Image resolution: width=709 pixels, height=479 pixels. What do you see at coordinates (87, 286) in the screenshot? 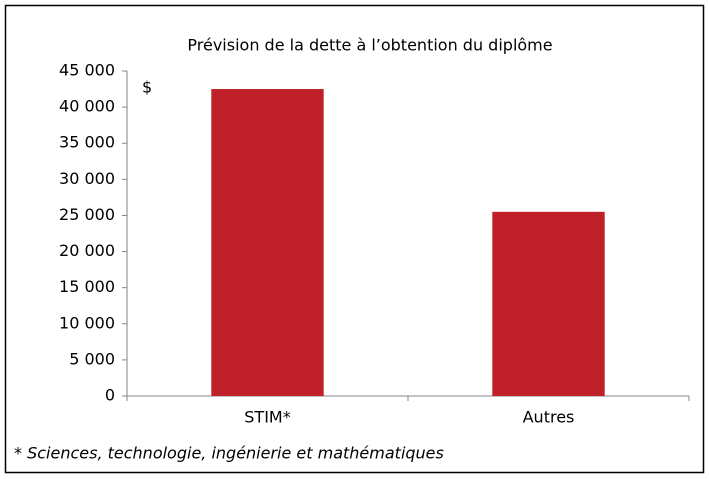
I see `y-tick-label: 15 000` at bounding box center [87, 286].